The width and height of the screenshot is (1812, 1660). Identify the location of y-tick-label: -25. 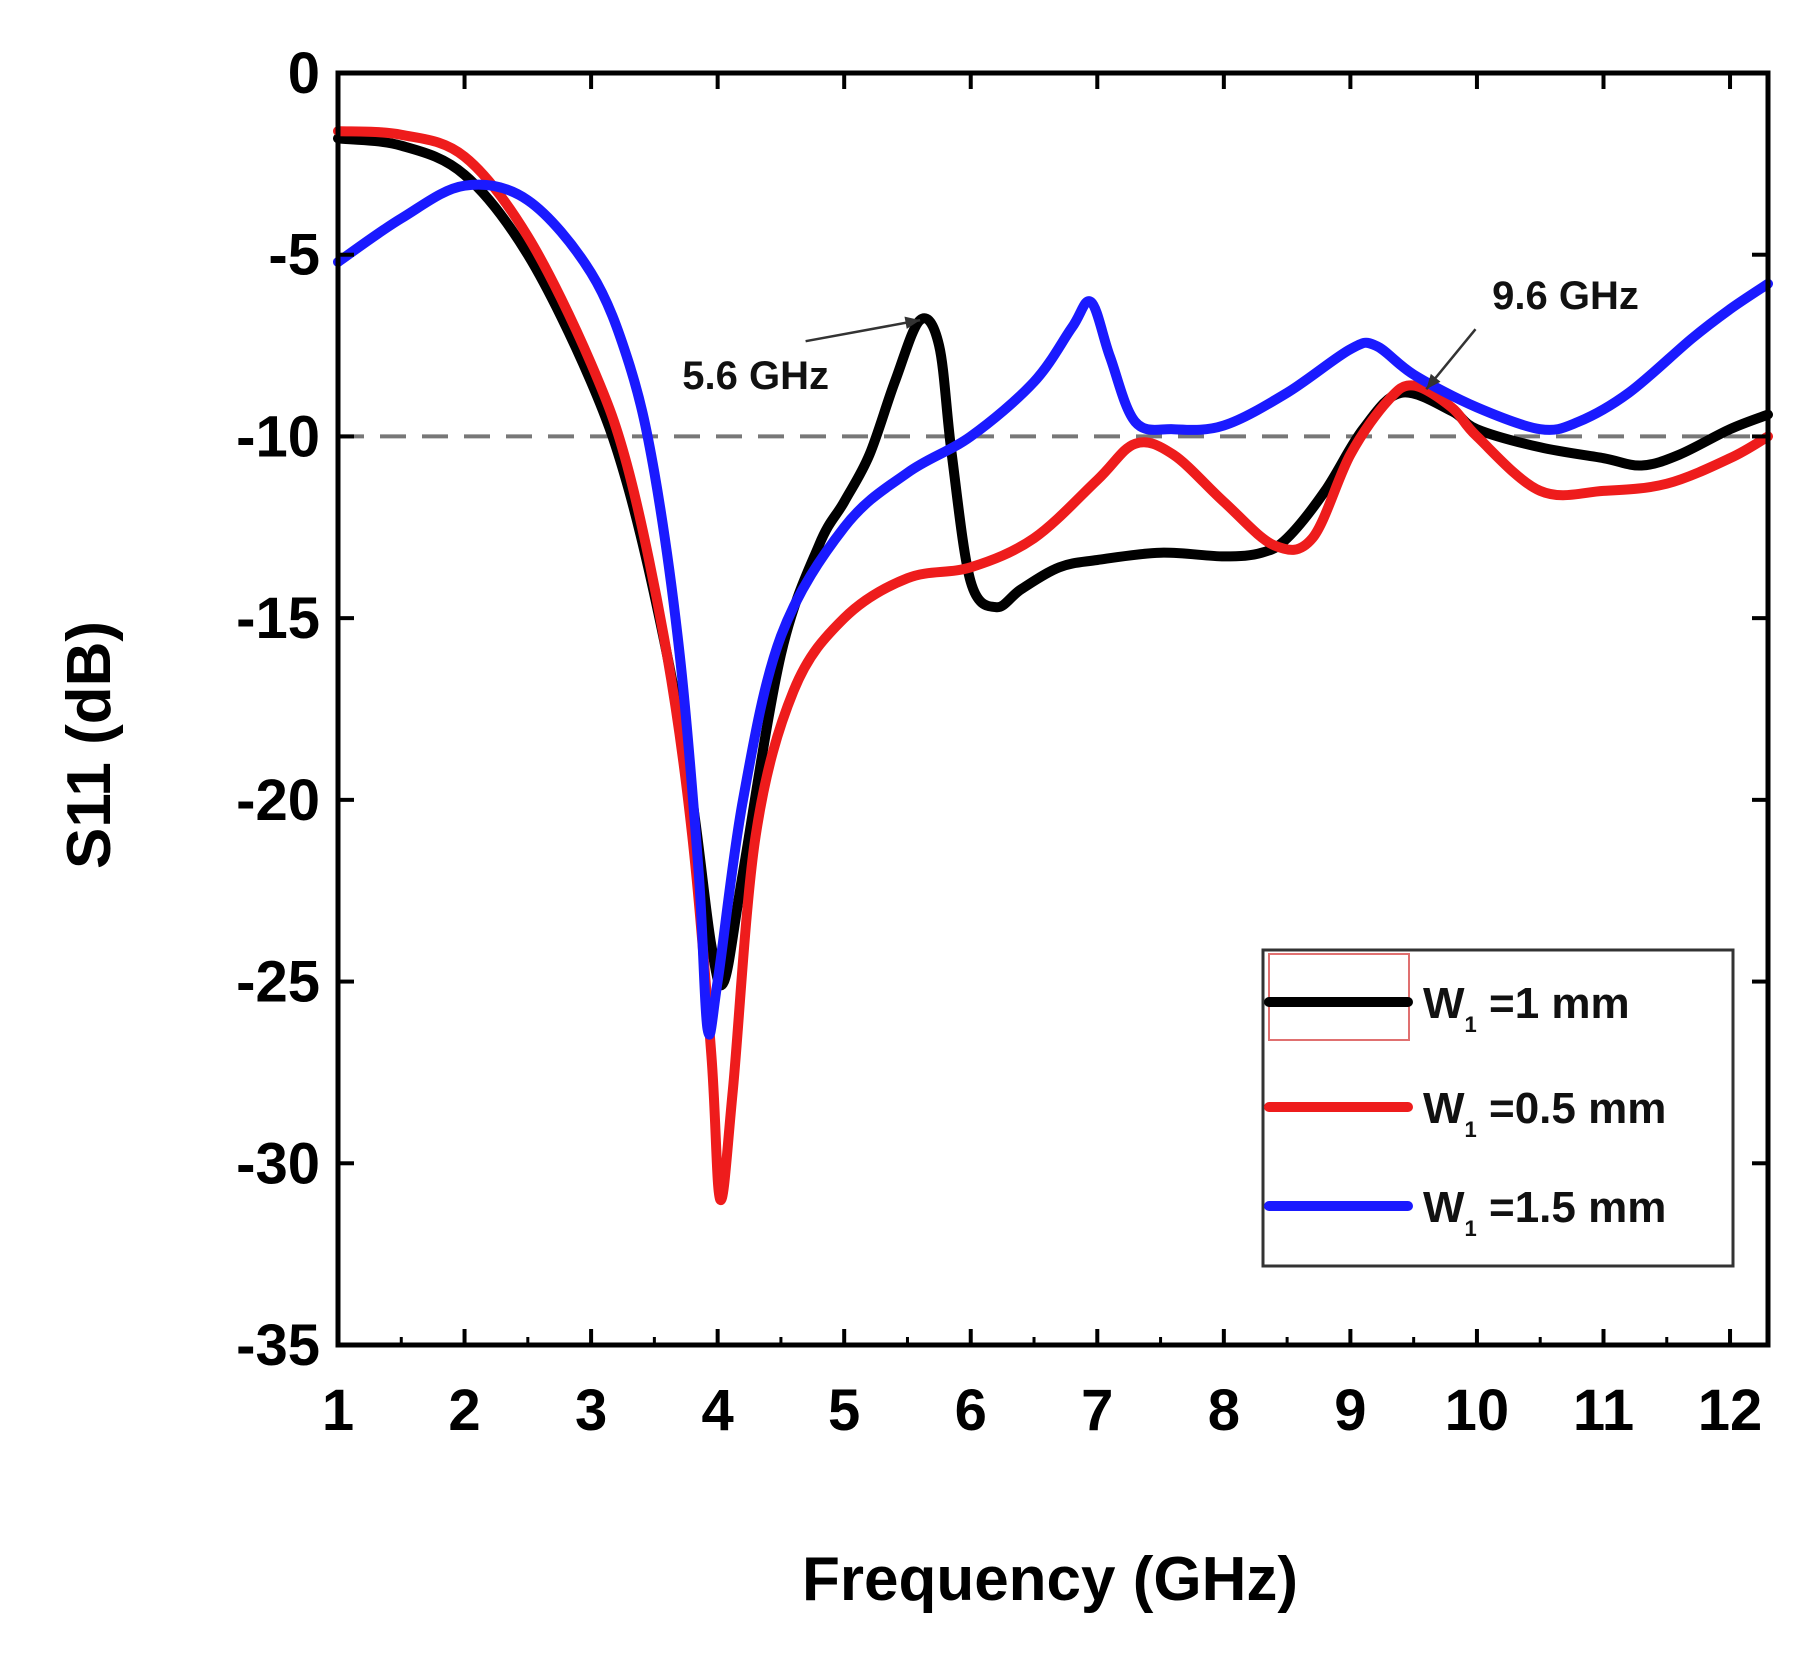
(278, 982).